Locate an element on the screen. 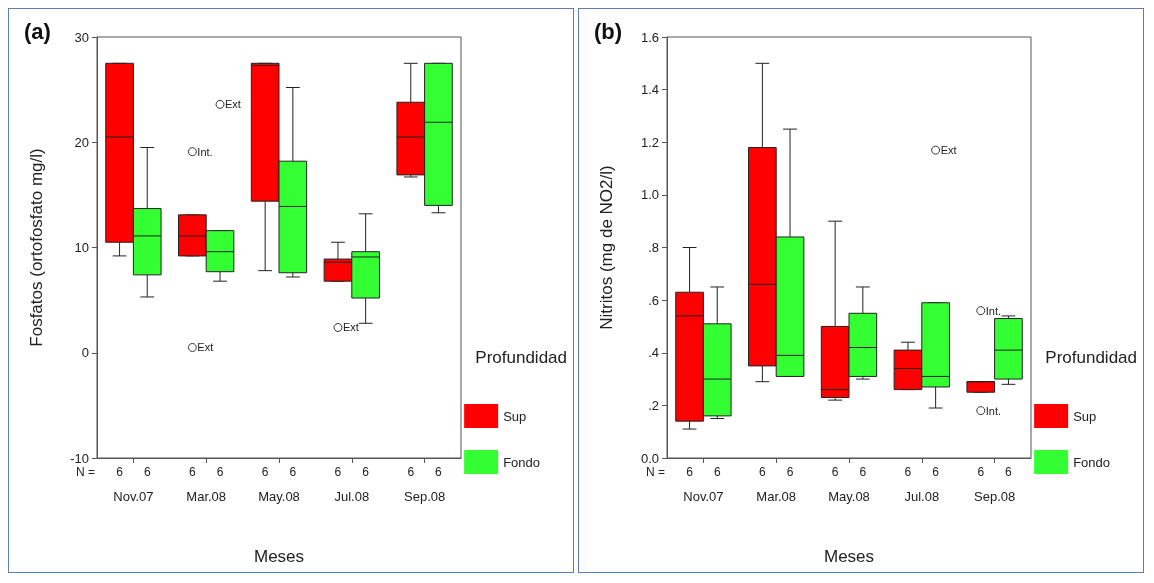 This screenshot has width=1154, height=583. y-tick-label: .2 is located at coordinates (653, 405).